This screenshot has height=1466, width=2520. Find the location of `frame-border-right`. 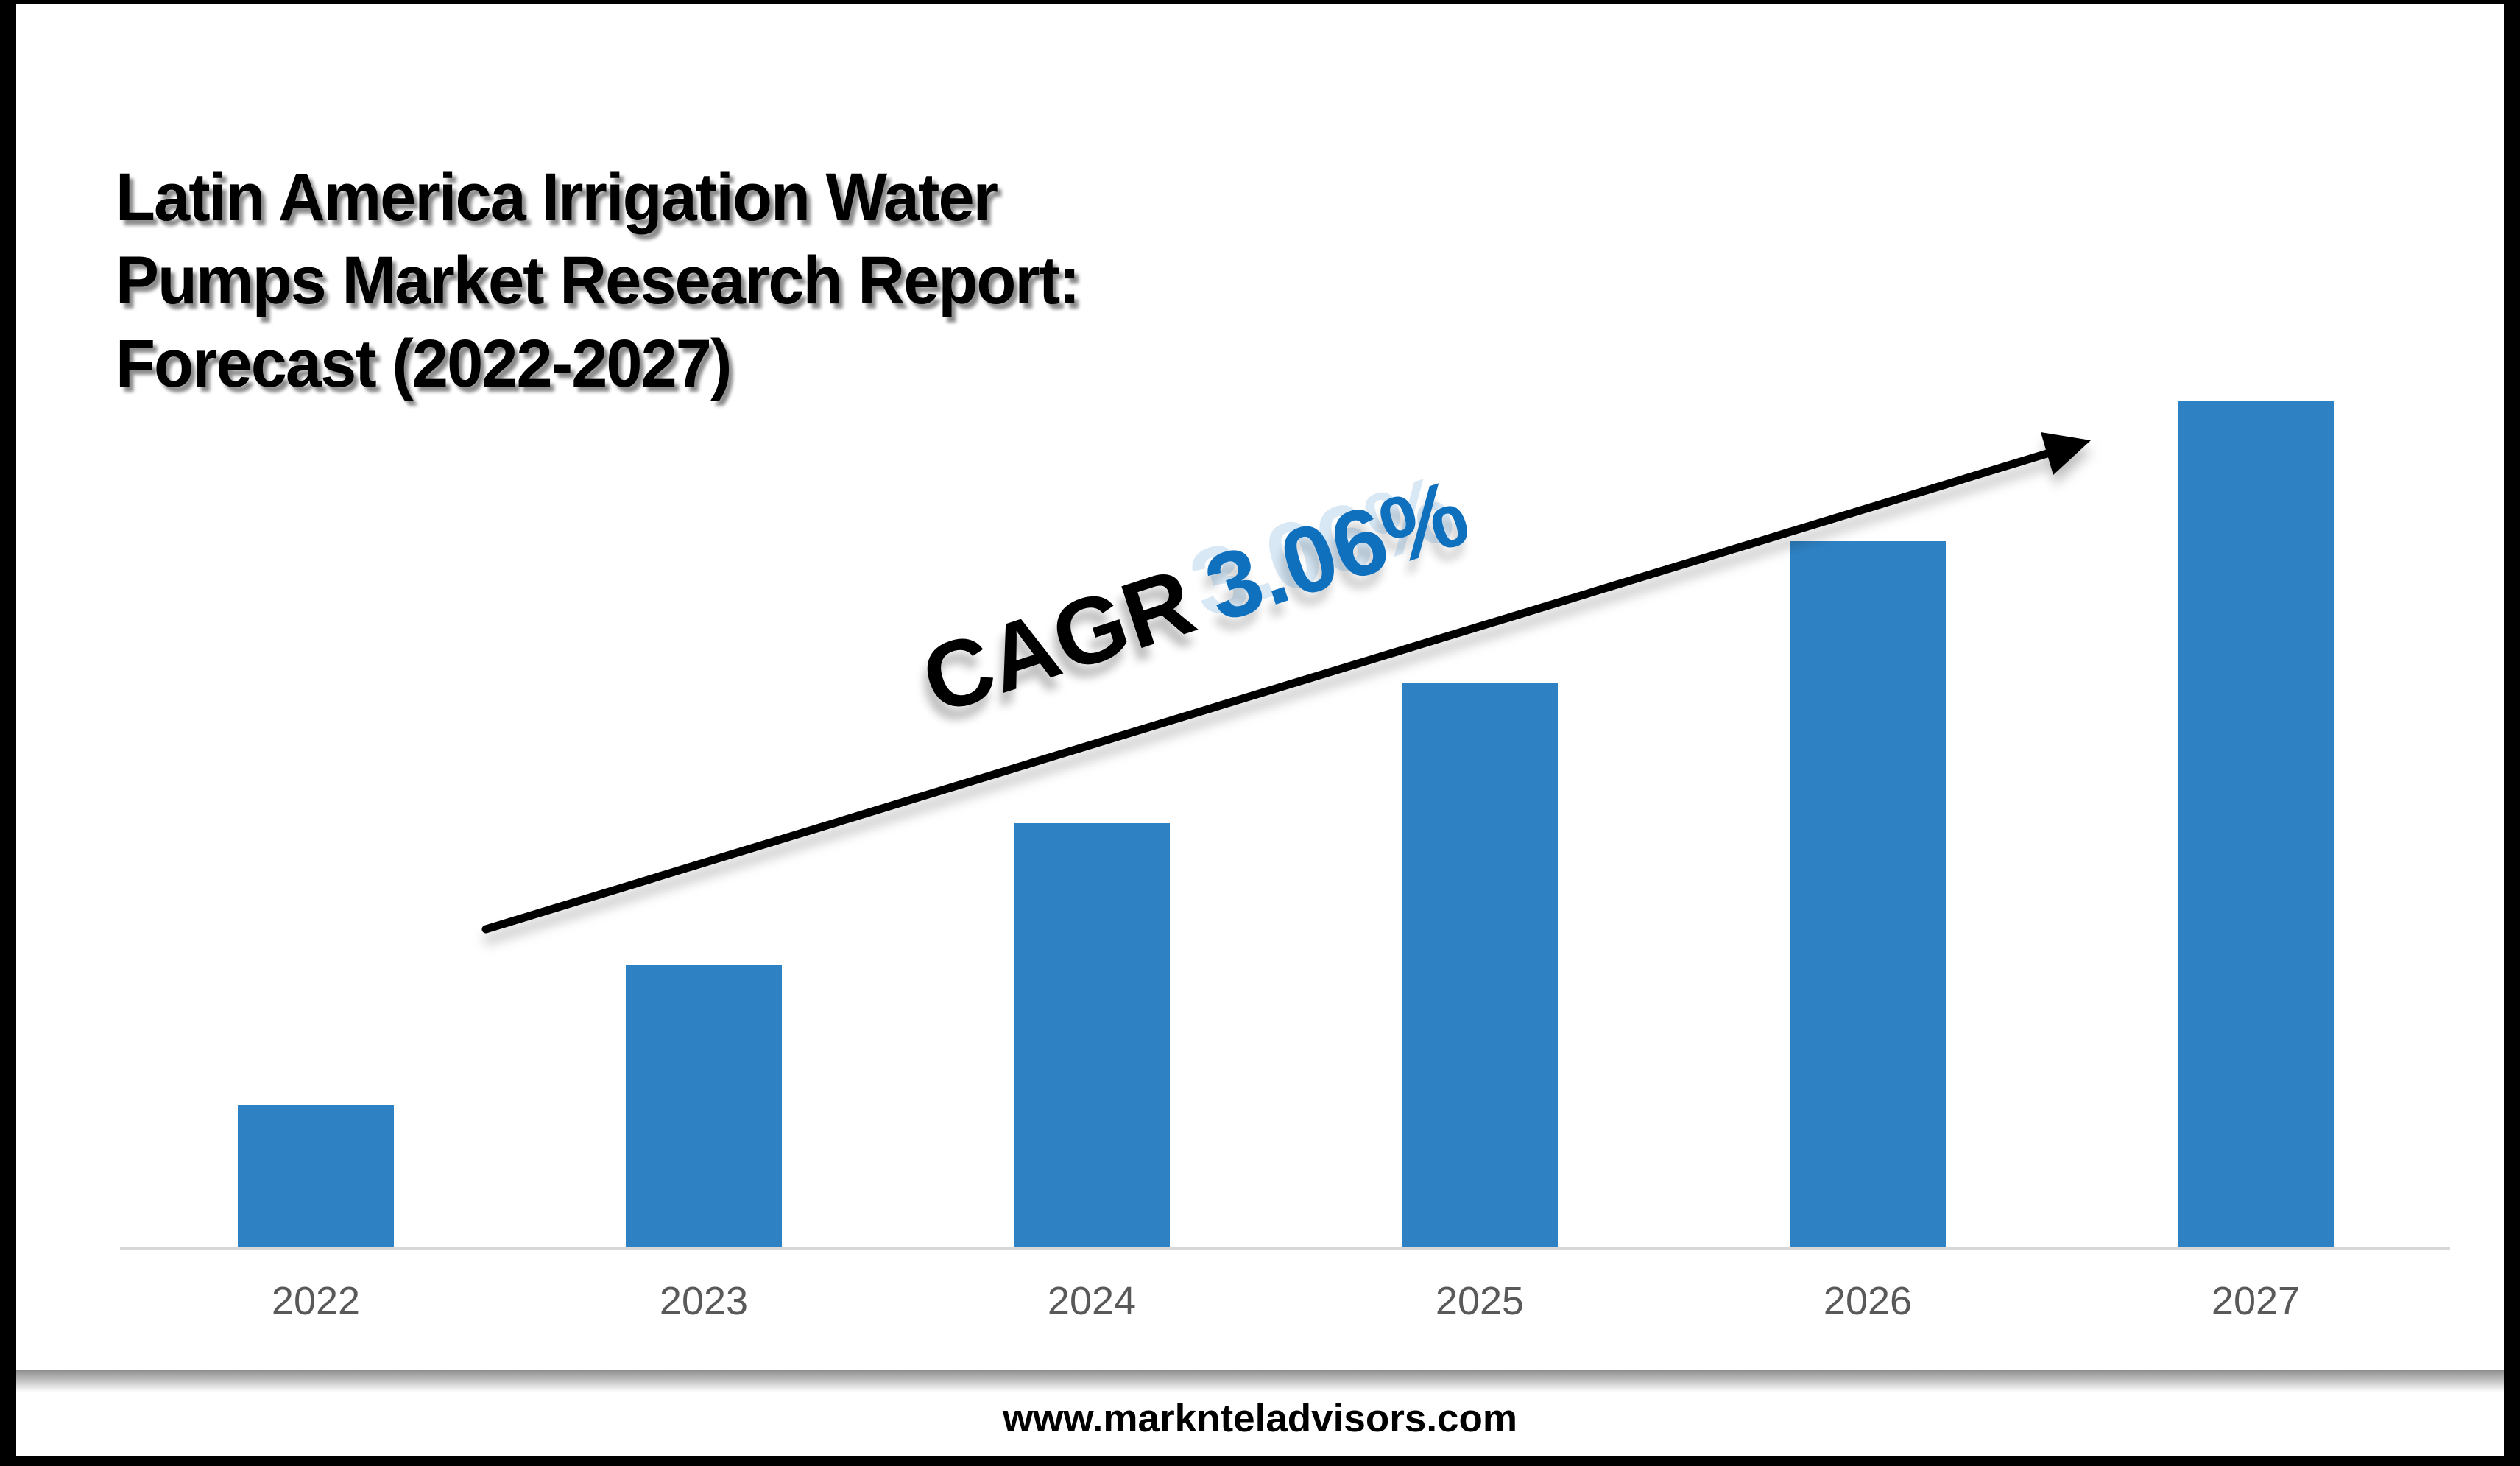

frame-border-right is located at coordinates (2512, 733).